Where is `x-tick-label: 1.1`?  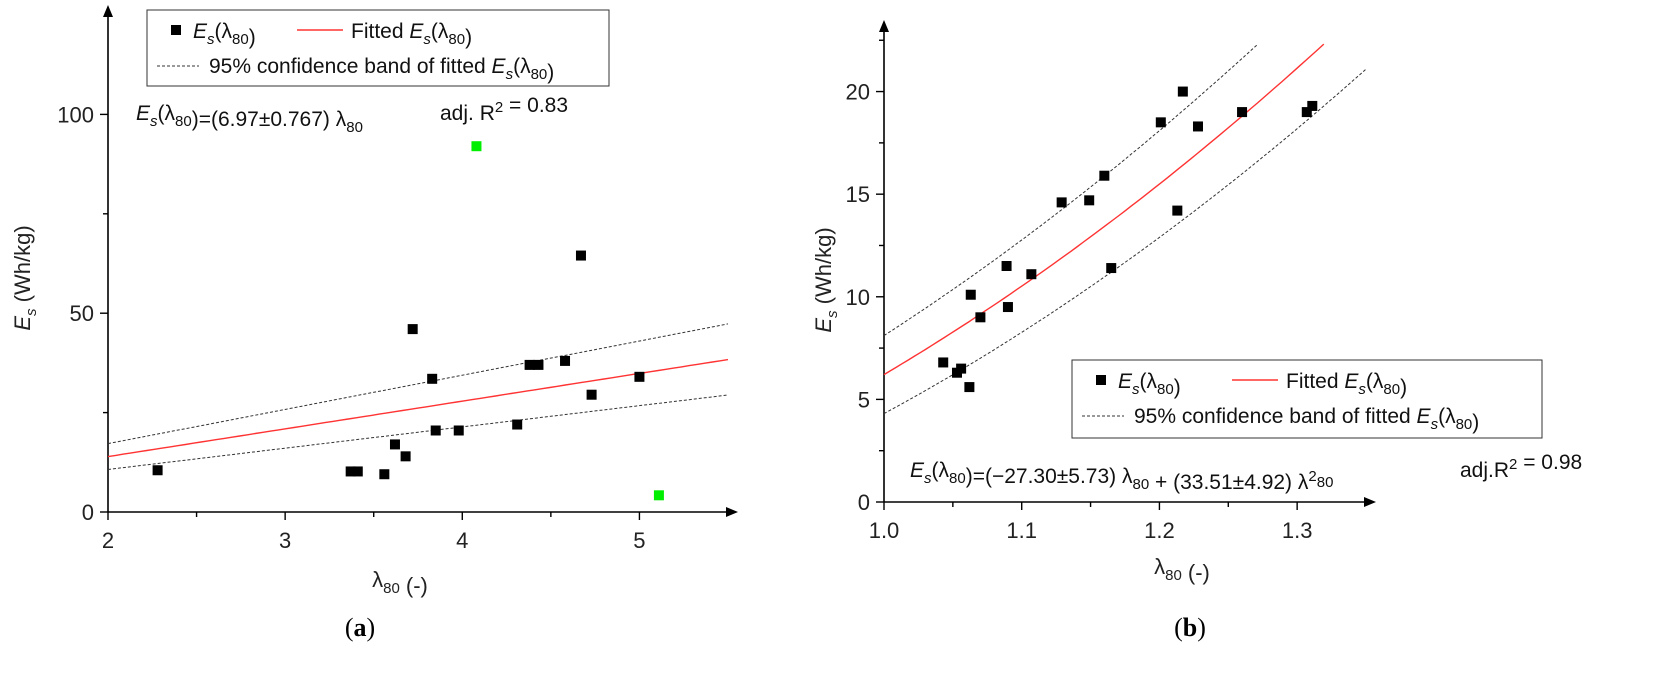 x-tick-label: 1.1 is located at coordinates (1021, 530).